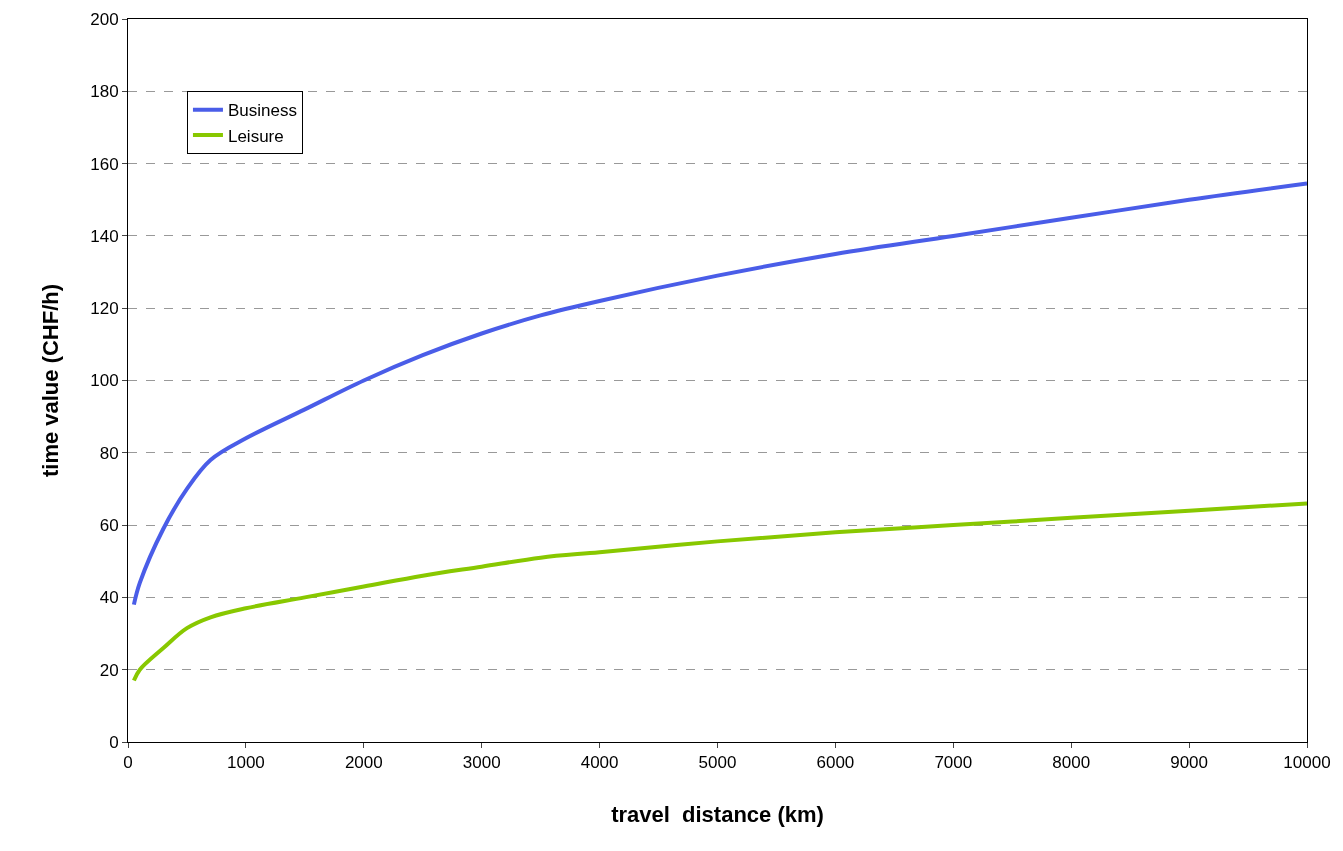 Image resolution: width=1343 pixels, height=851 pixels. What do you see at coordinates (104, 309) in the screenshot?
I see `y-tick-label: 120` at bounding box center [104, 309].